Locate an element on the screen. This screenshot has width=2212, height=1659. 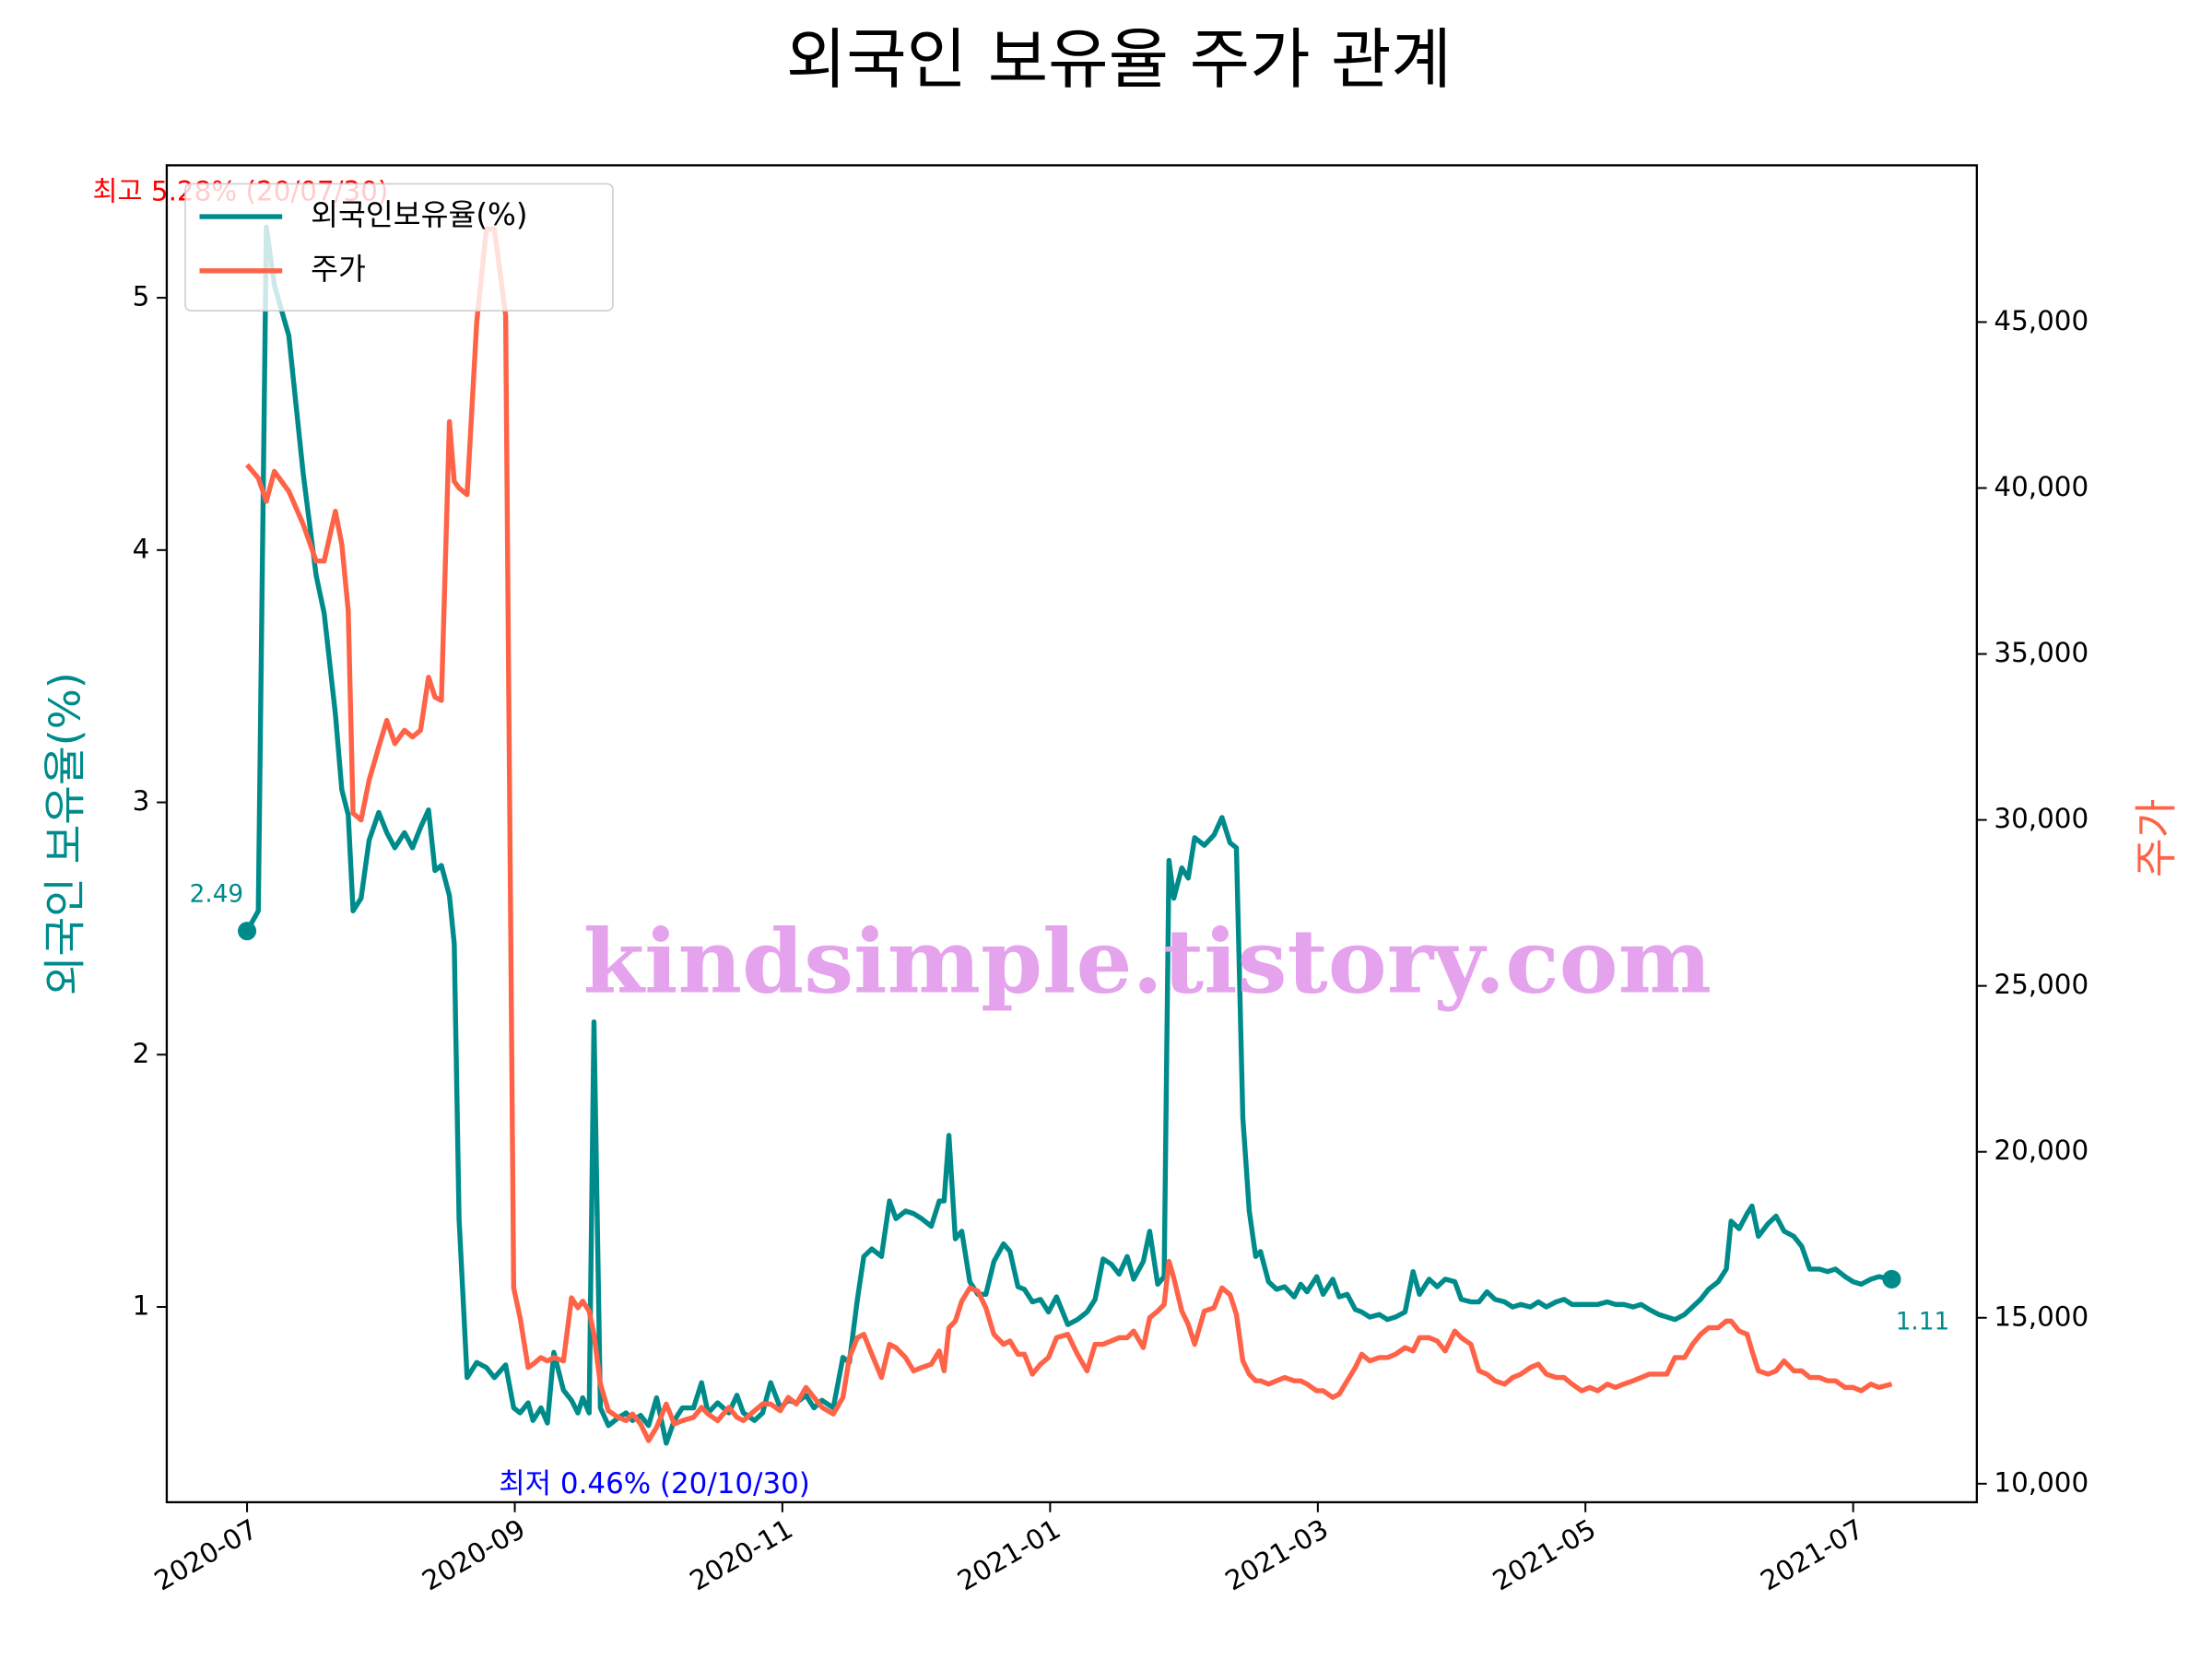
legend-label: 외국인보유율(%) is located at coordinates (419, 214).